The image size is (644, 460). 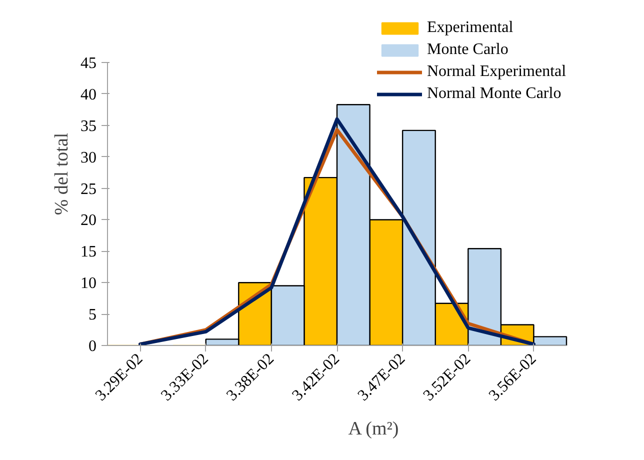 What do you see at coordinates (88, 157) in the screenshot?
I see `y-tick-label: 30` at bounding box center [88, 157].